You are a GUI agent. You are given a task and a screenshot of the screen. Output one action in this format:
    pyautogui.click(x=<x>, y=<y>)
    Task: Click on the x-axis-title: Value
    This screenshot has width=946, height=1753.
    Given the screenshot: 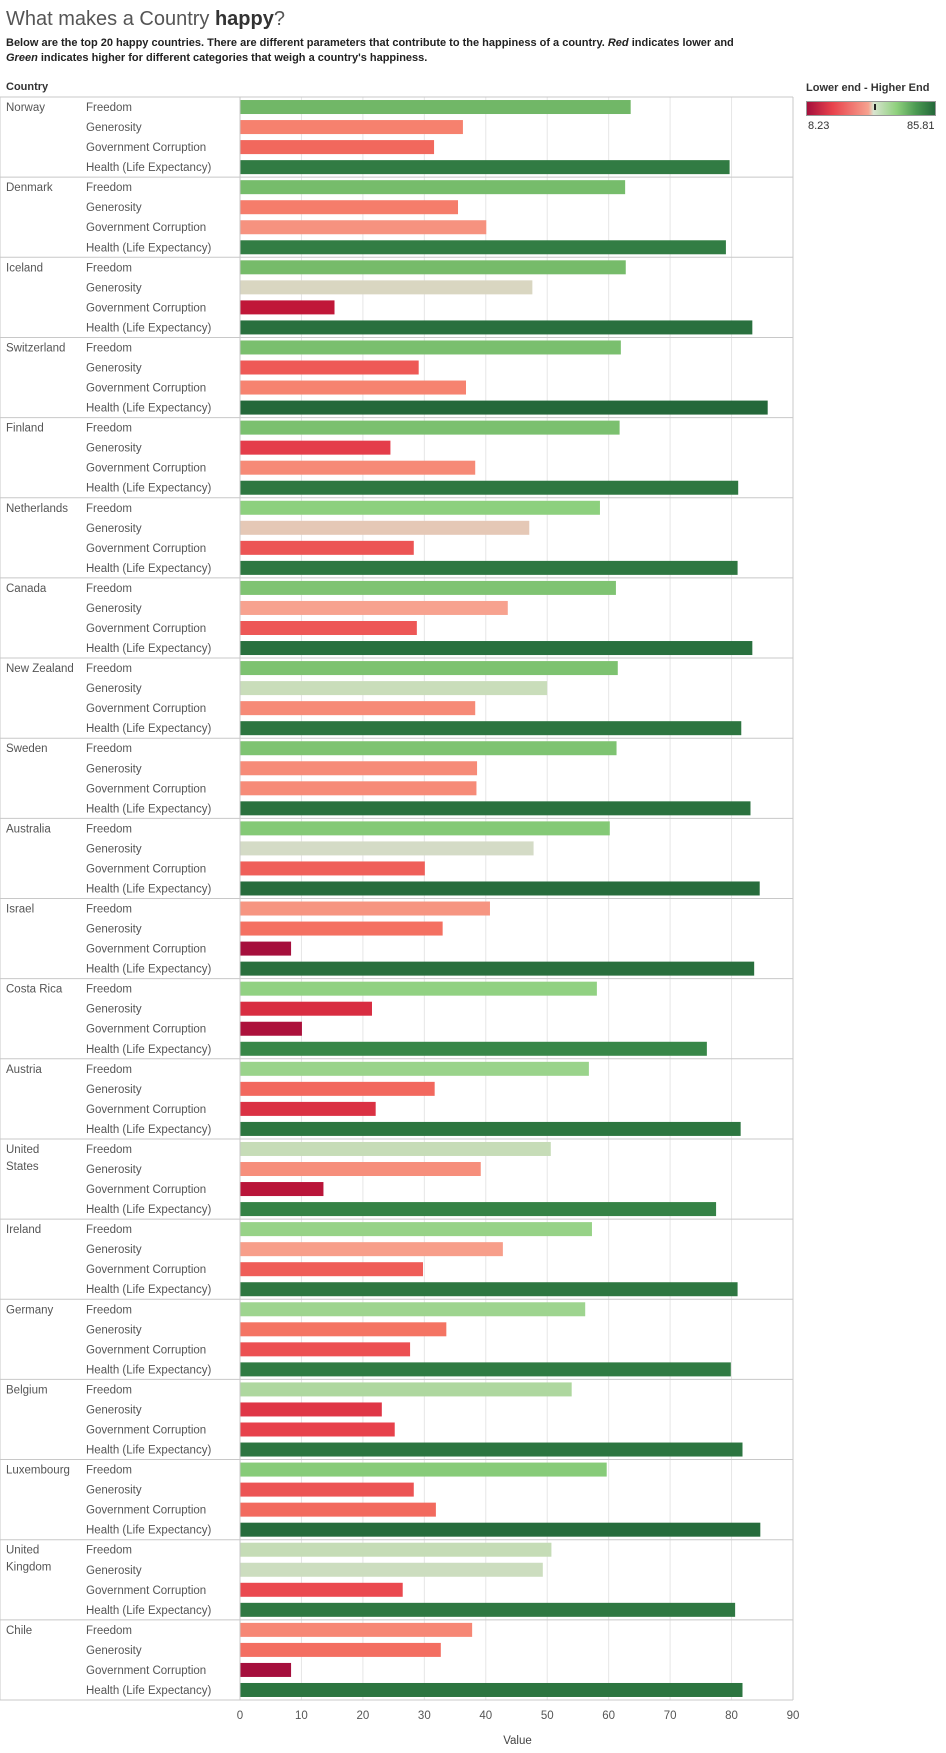 What is the action you would take?
    pyautogui.click(x=517, y=1741)
    